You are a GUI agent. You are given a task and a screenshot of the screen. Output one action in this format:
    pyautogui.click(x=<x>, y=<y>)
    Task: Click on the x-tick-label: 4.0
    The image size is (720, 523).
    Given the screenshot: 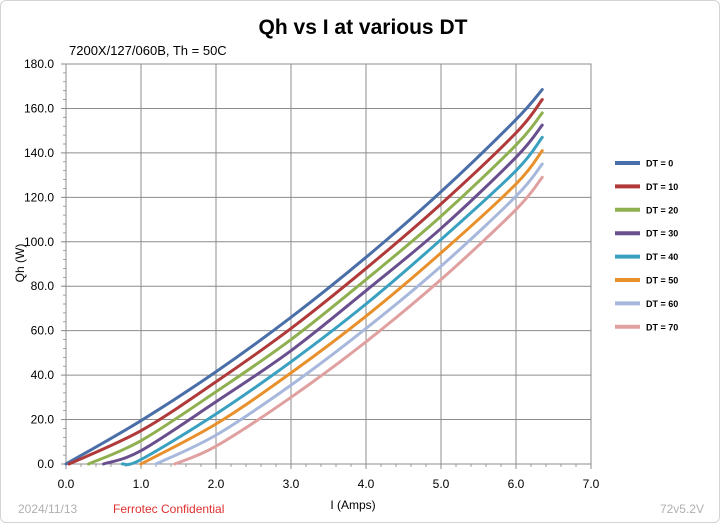 What is the action you would take?
    pyautogui.click(x=366, y=484)
    